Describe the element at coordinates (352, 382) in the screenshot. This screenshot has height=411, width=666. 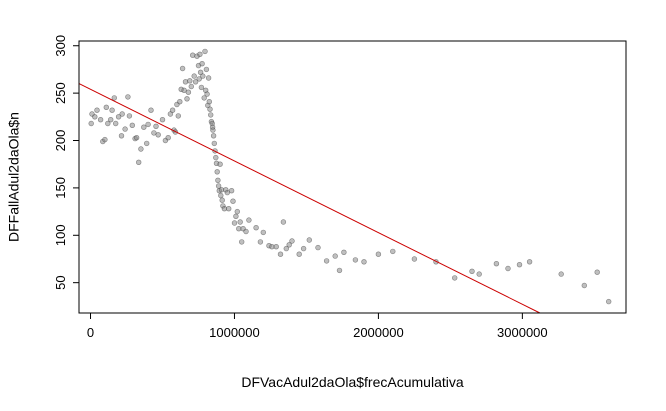
I see `x-axis-title: DFVacAdul2daOla$frecAcumulativa` at that location.